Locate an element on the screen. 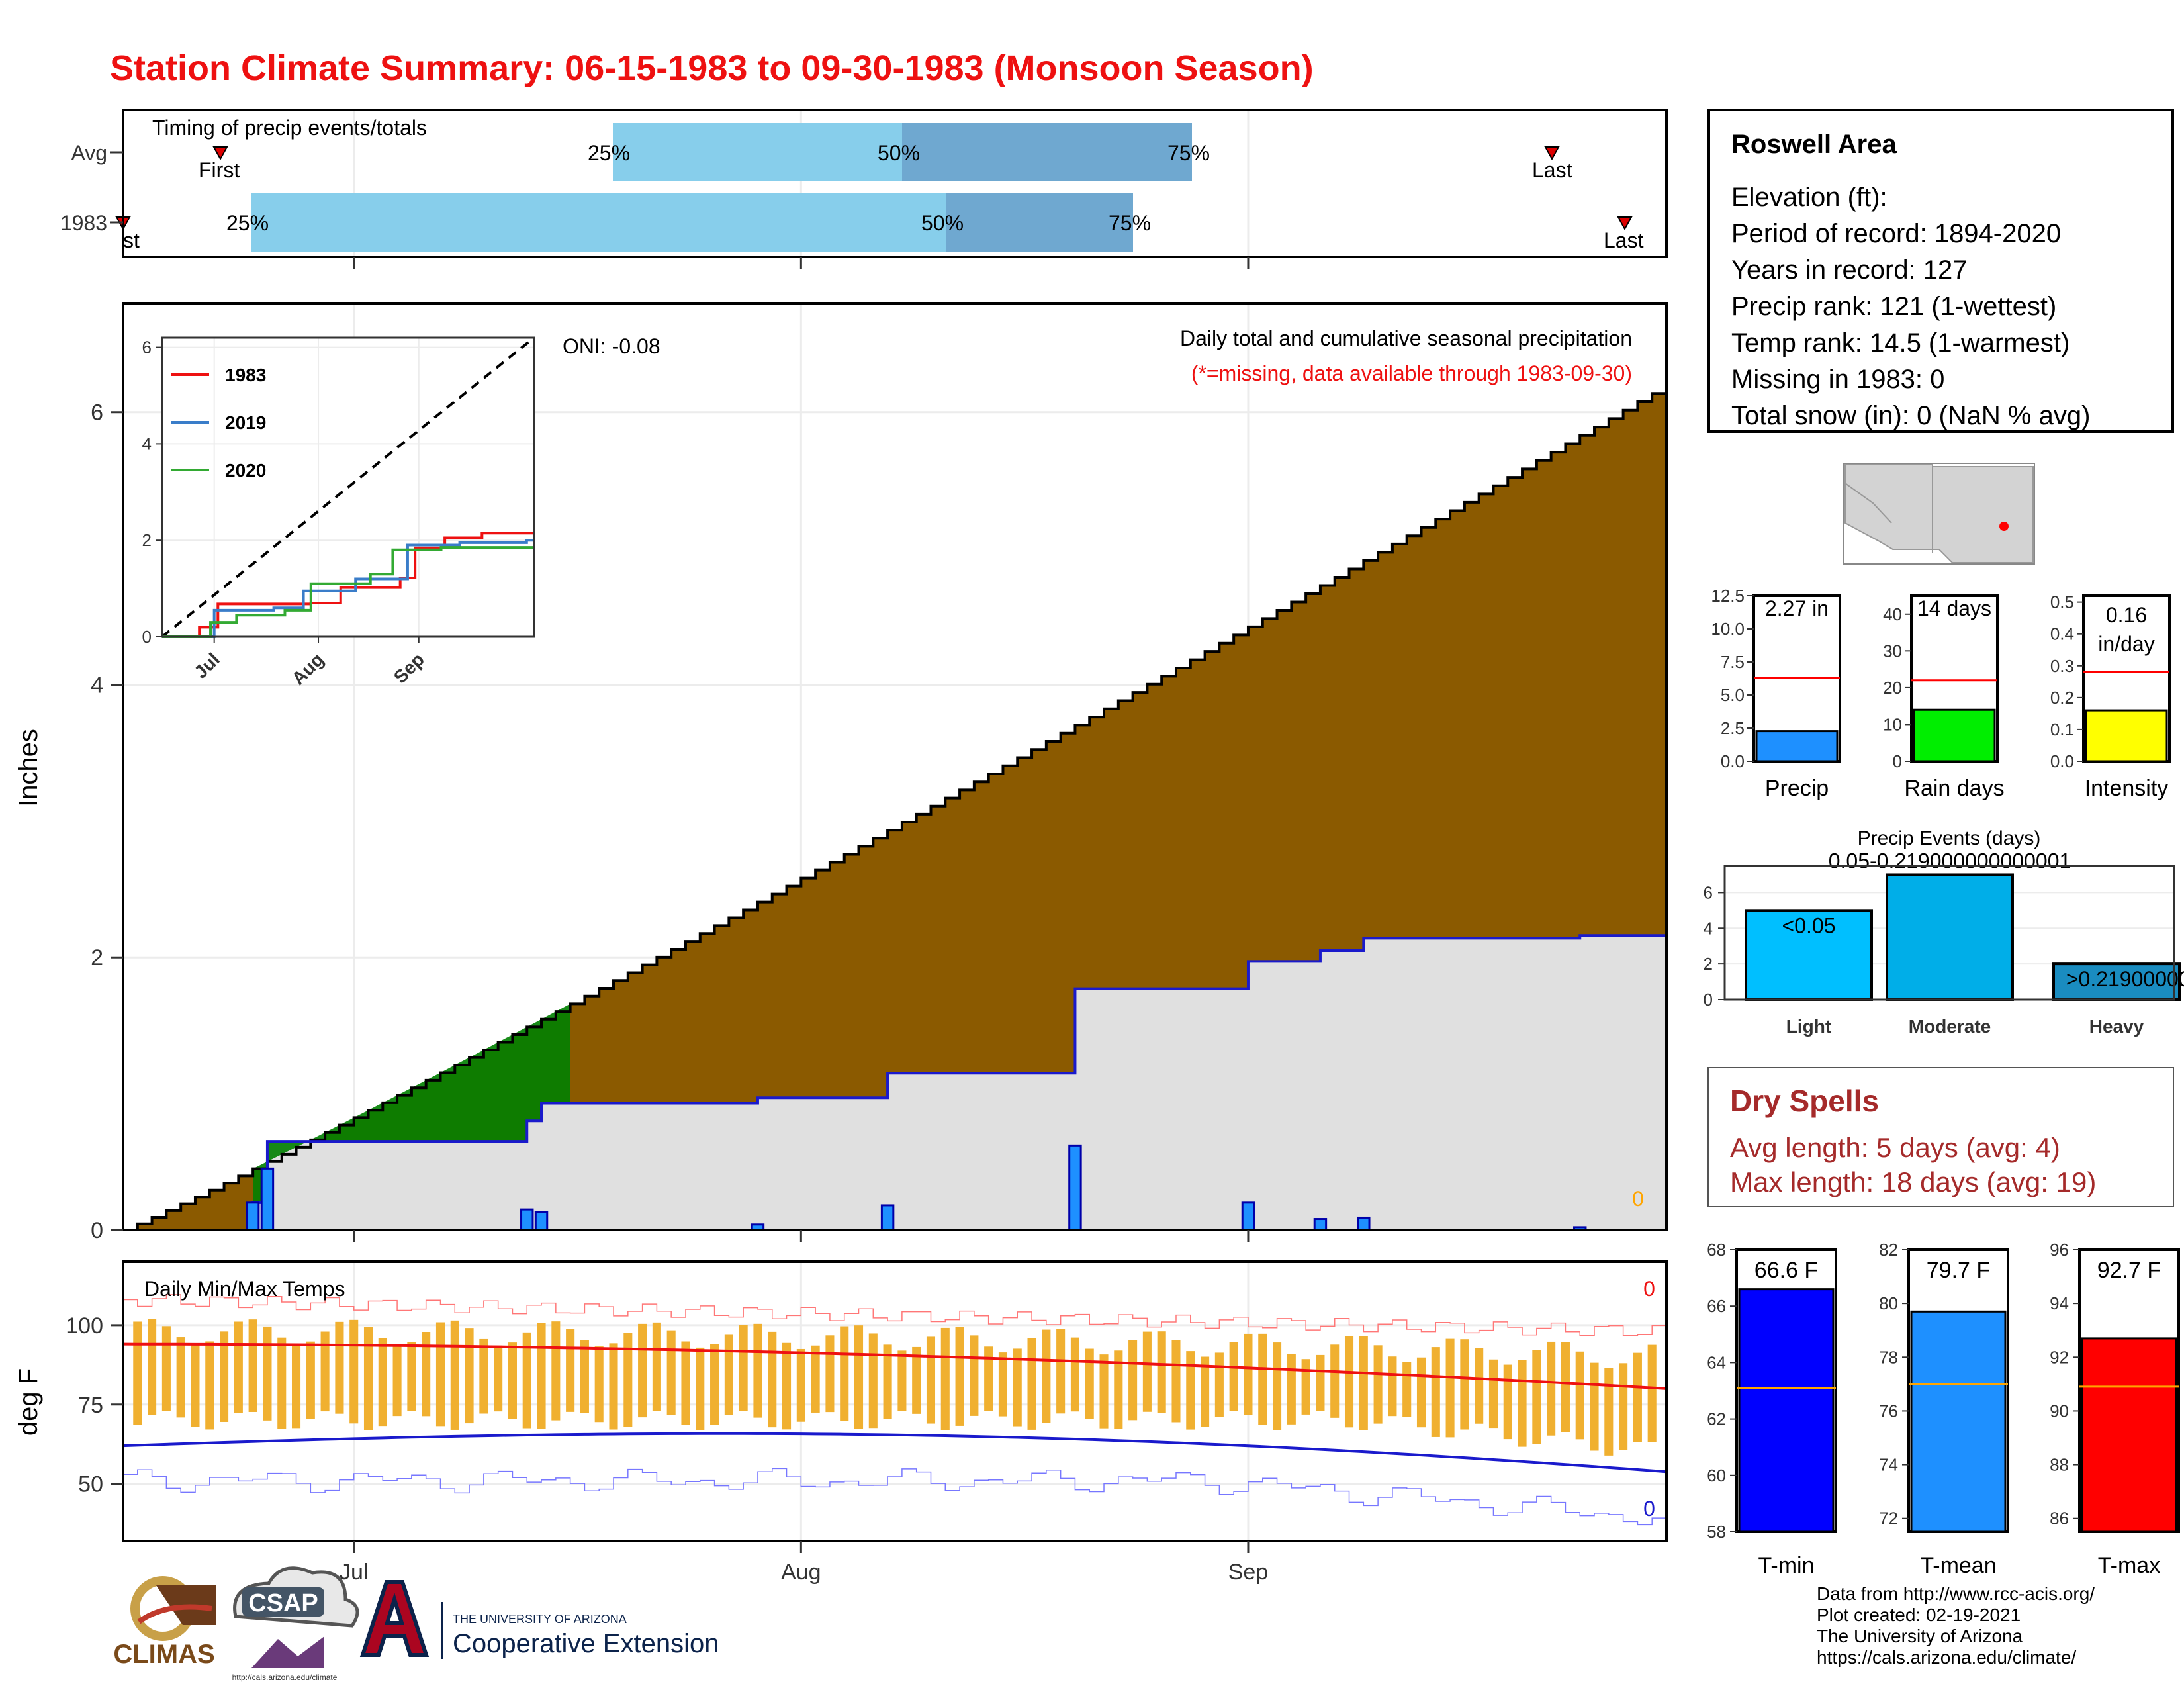  temp-summary-ytick-label-0-3: 64 is located at coordinates (1716, 1362).